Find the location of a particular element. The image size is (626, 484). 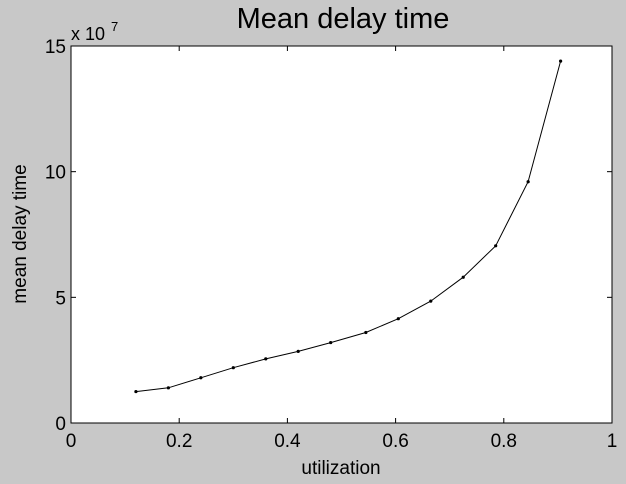

x-tick-label: 0.6 is located at coordinates (395, 441).